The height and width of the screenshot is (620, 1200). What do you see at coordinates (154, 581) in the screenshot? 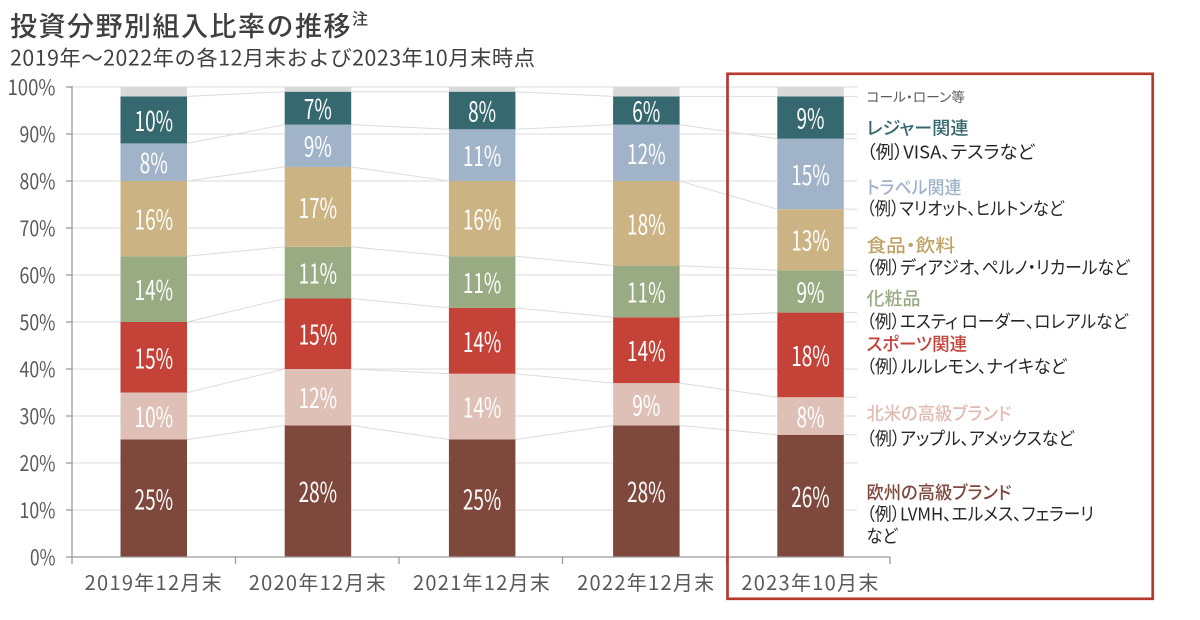
I see `svg-text: 2019年12月末` at bounding box center [154, 581].